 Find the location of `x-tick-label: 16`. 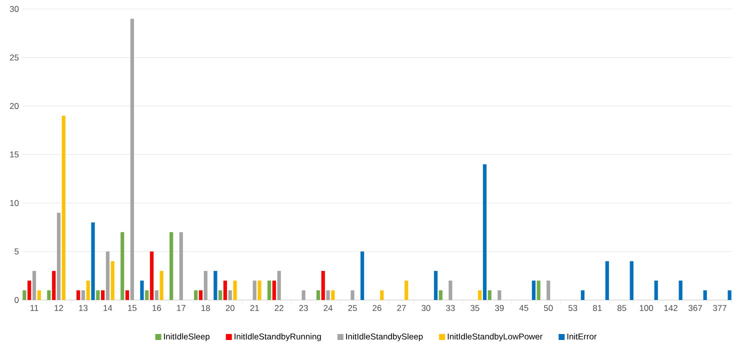

x-tick-label: 16 is located at coordinates (156, 308).